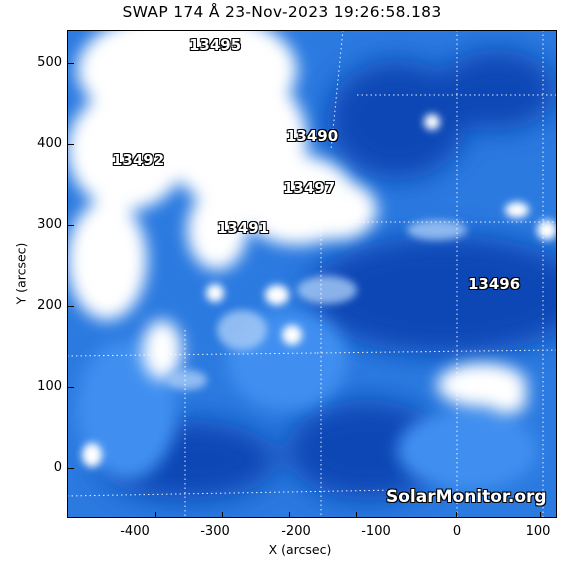 This screenshot has width=564, height=564. Describe the element at coordinates (296, 531) in the screenshot. I see `x-tick-label: -200` at that location.